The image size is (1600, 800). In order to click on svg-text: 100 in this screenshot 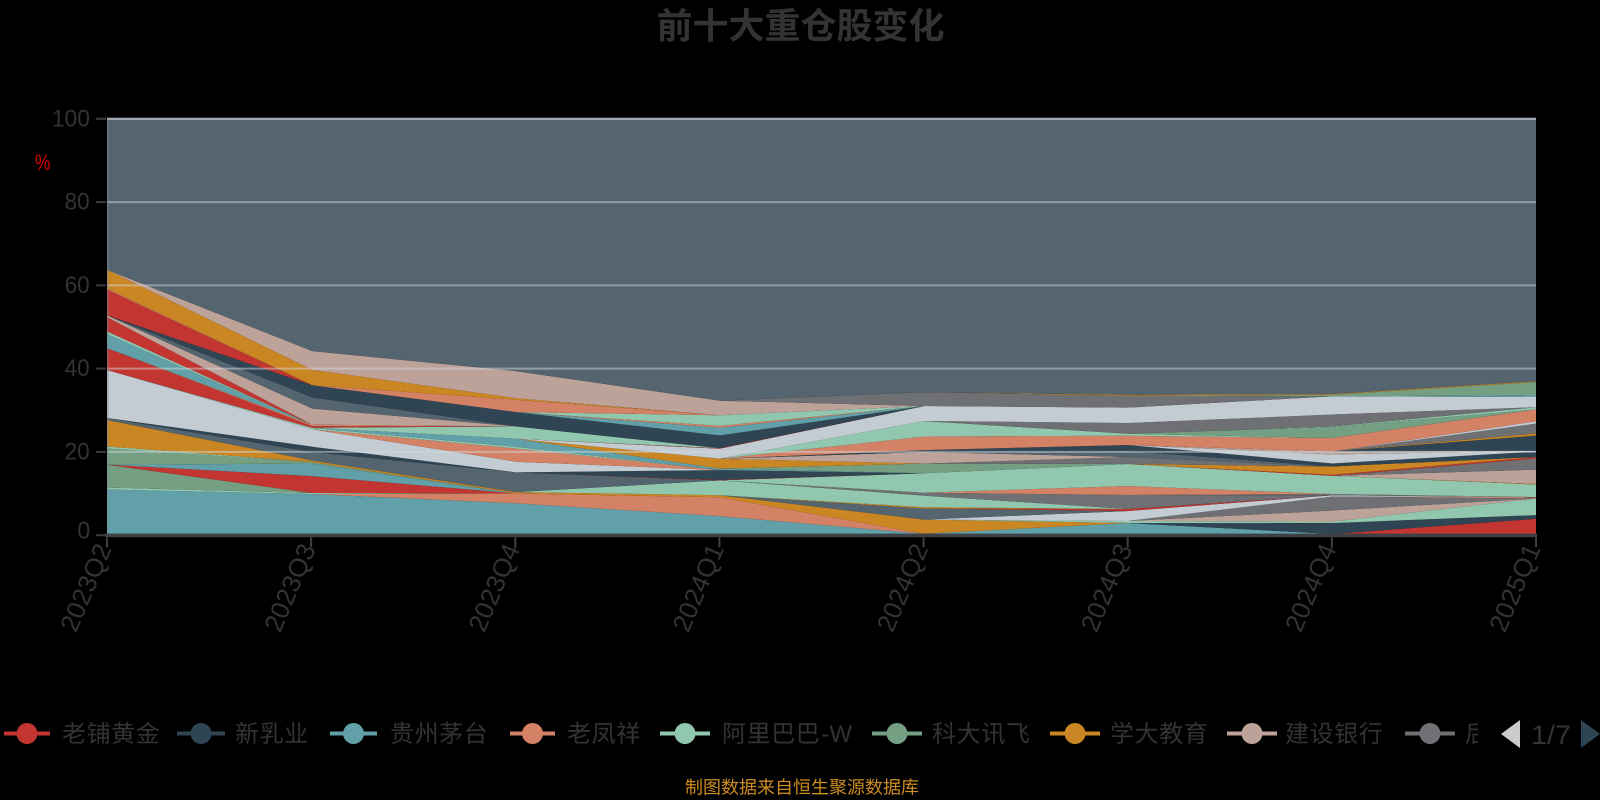, I will do `click(71, 118)`.